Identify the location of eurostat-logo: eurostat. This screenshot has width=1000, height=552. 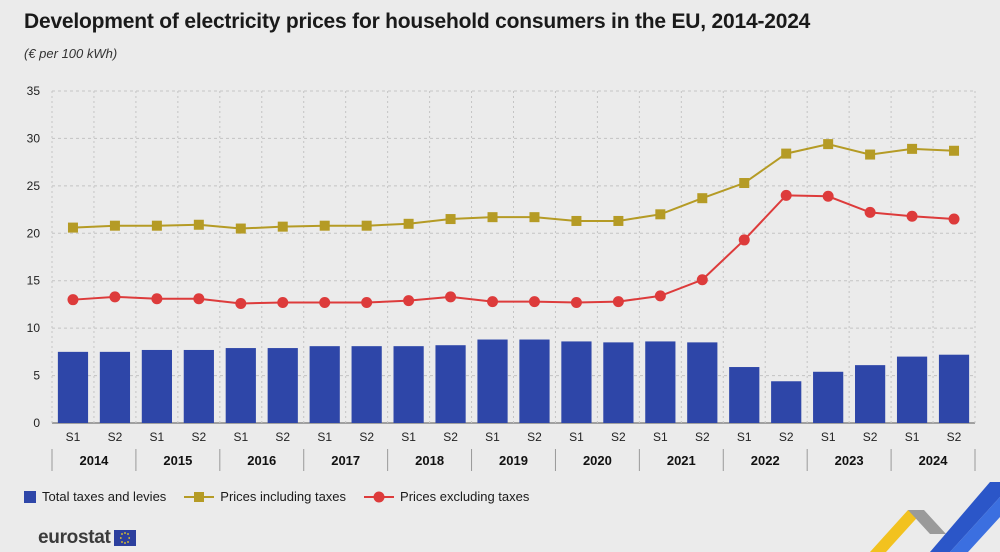
(87, 538).